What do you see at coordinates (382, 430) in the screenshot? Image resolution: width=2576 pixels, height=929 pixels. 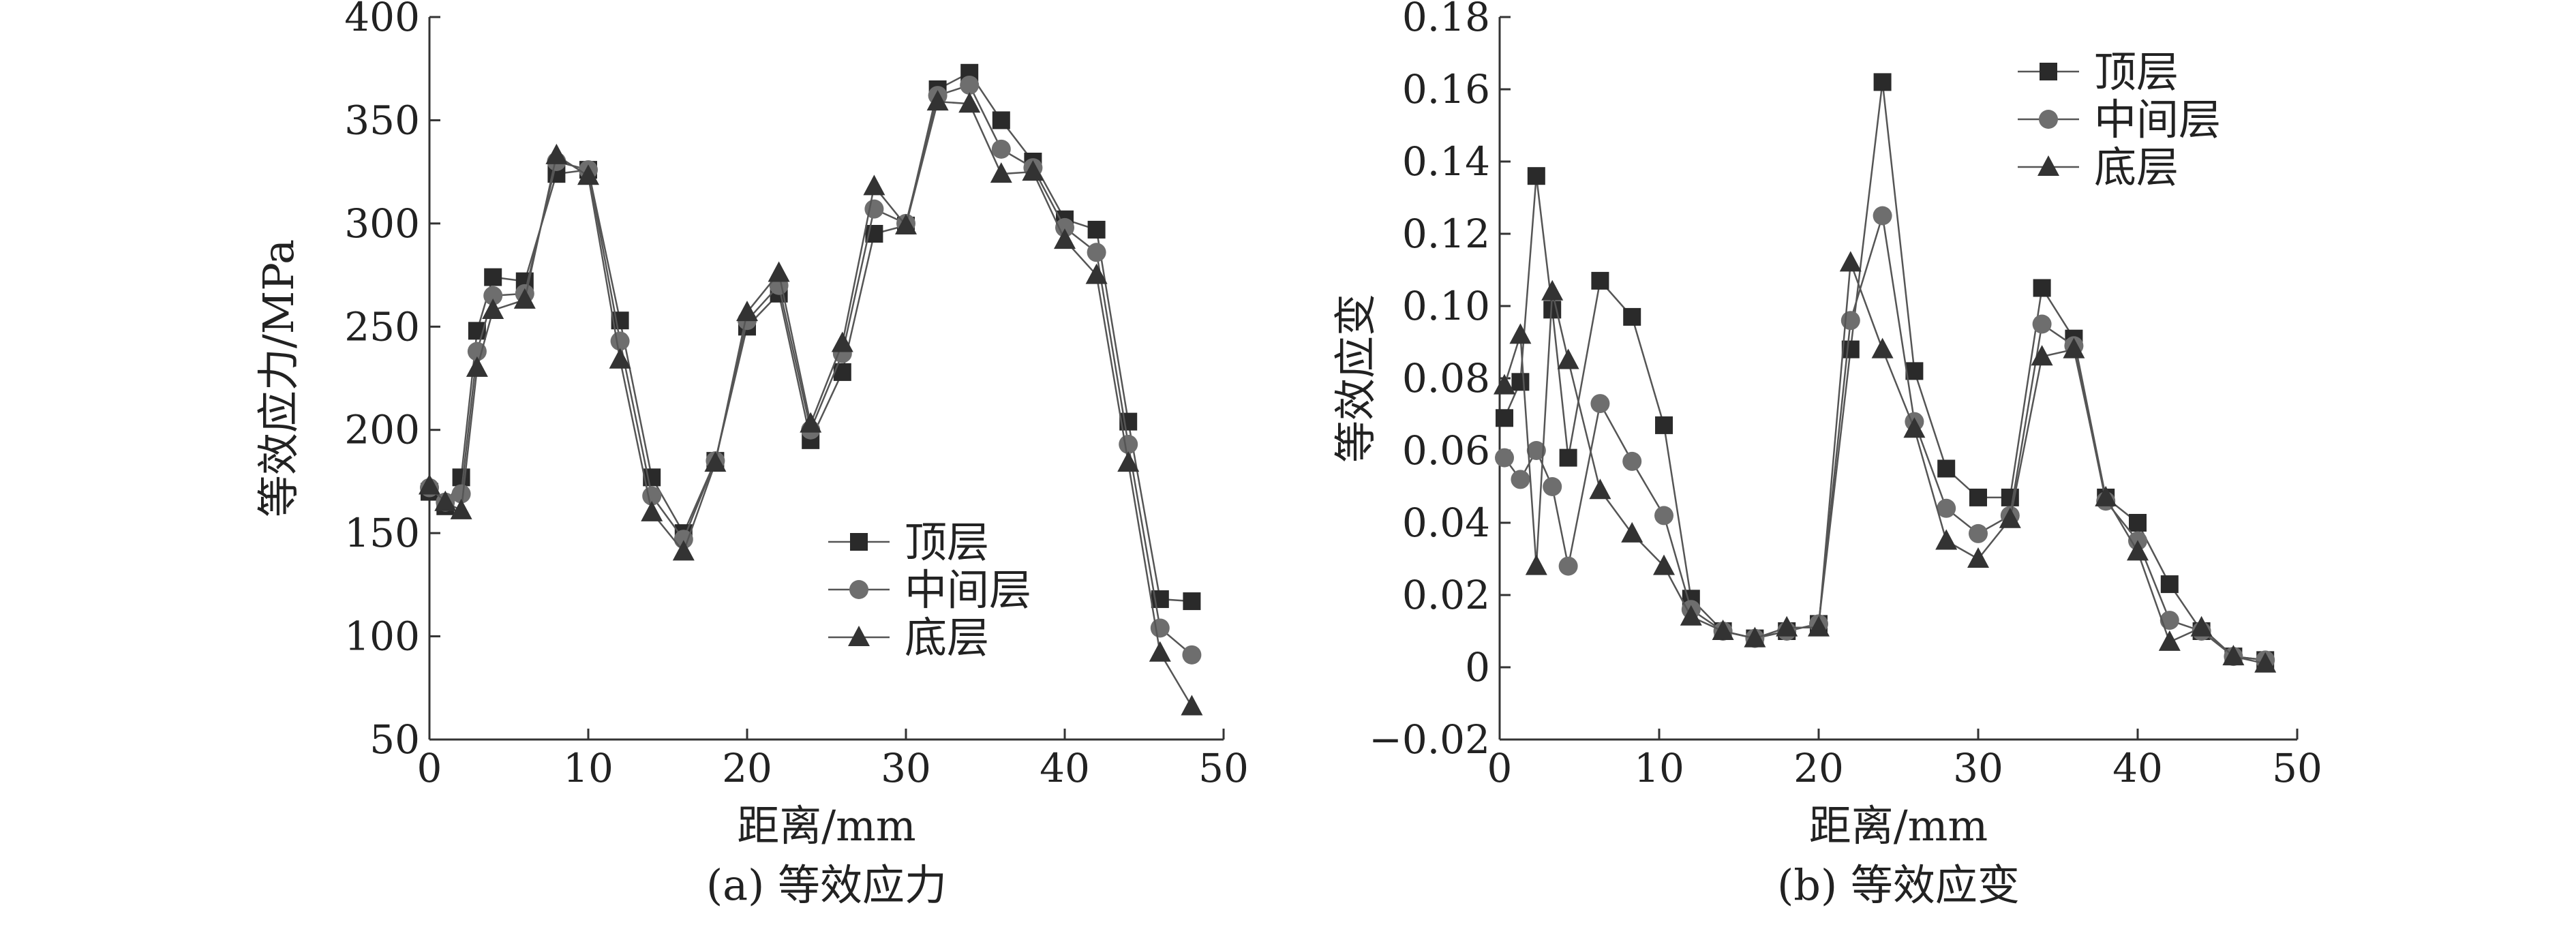 I see `y-tick-label: 200` at bounding box center [382, 430].